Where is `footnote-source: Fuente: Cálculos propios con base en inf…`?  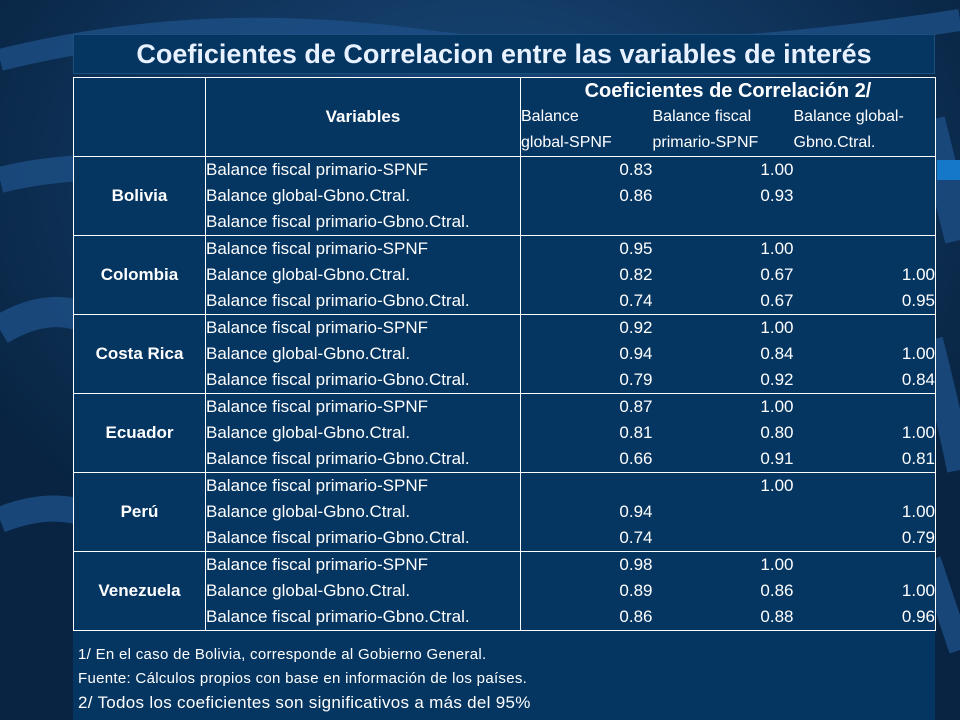
footnote-source: Fuente: Cálculos propios con base en inf… is located at coordinates (303, 678).